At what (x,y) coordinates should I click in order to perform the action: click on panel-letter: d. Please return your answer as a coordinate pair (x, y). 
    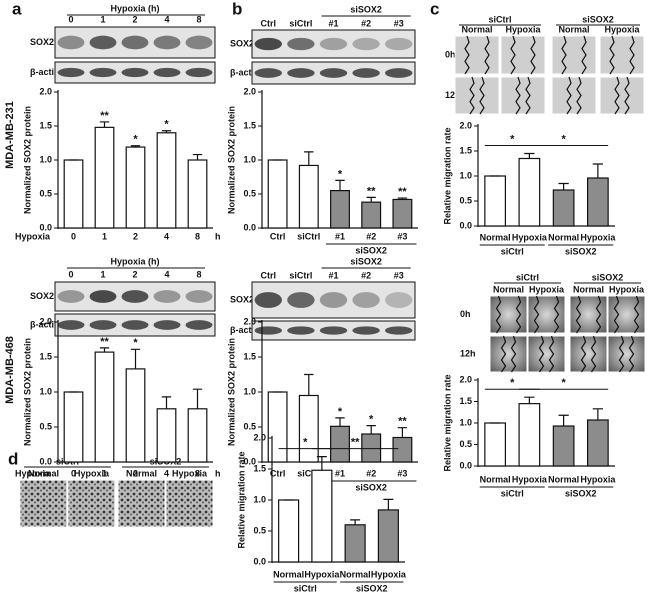
    Looking at the image, I should click on (13, 458).